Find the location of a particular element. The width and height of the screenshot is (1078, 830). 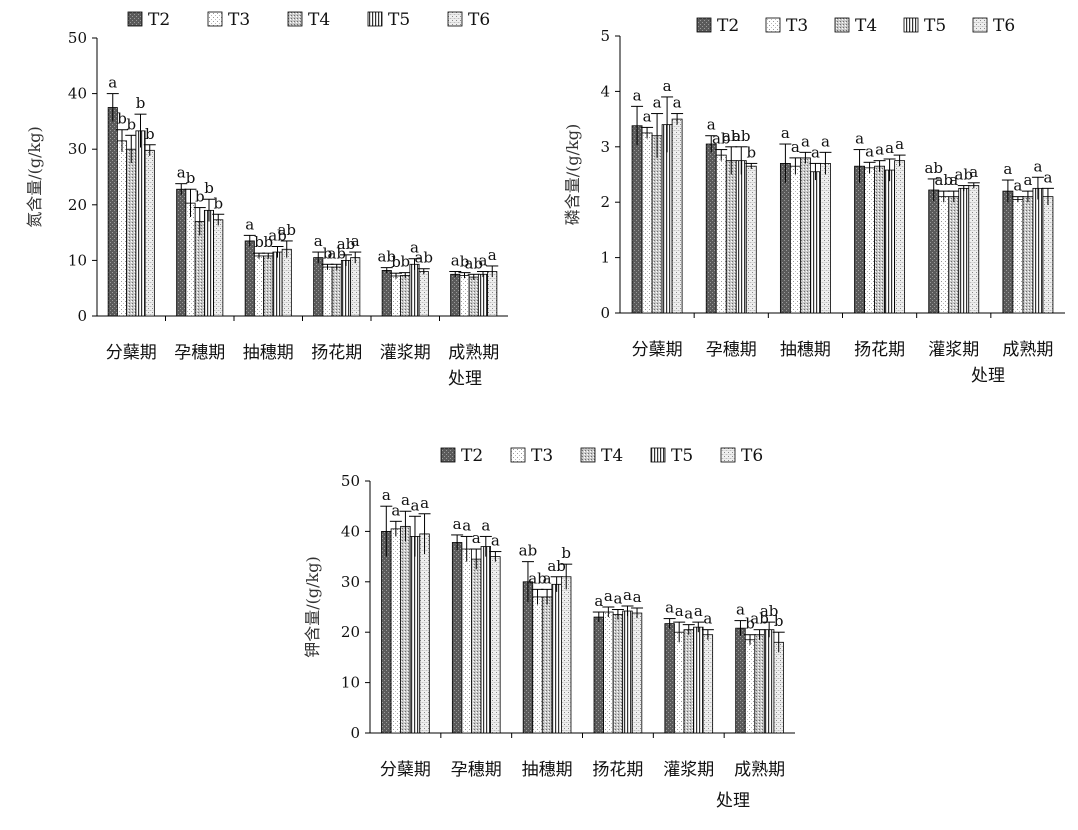

legend-swatch-T5 is located at coordinates (375, 19).